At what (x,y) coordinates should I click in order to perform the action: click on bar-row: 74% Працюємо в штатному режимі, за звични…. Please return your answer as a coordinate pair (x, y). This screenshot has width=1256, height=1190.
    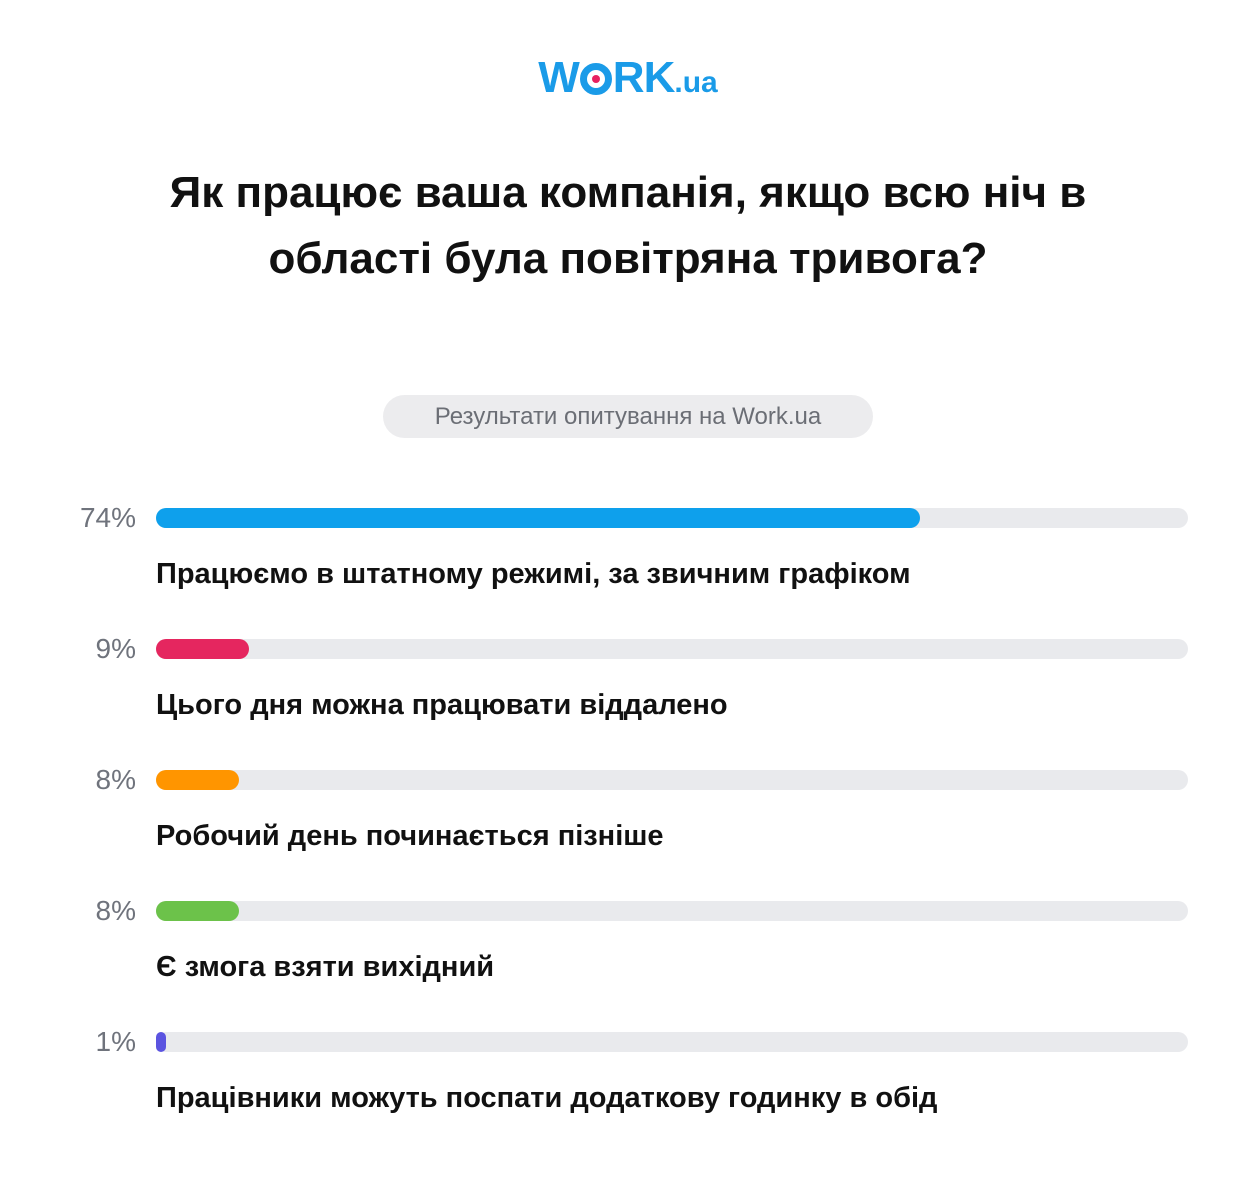
    Looking at the image, I should click on (628, 560).